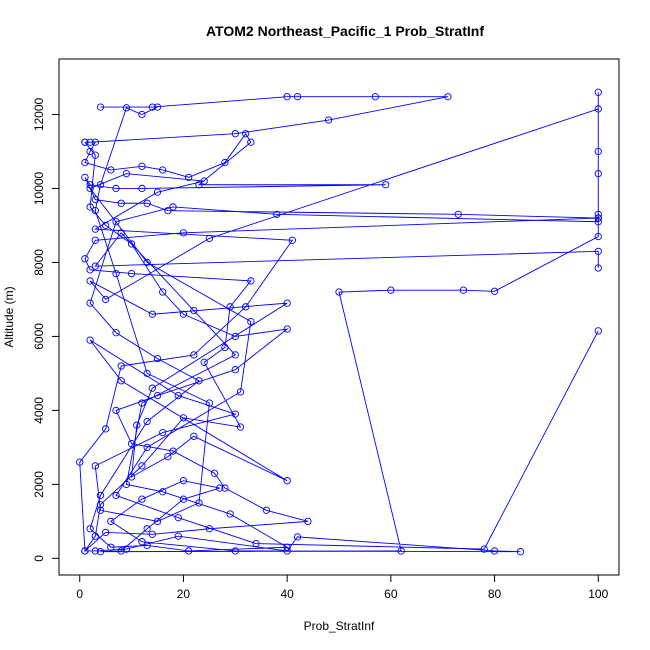  What do you see at coordinates (79, 594) in the screenshot?
I see `x-tick-label: 0` at bounding box center [79, 594].